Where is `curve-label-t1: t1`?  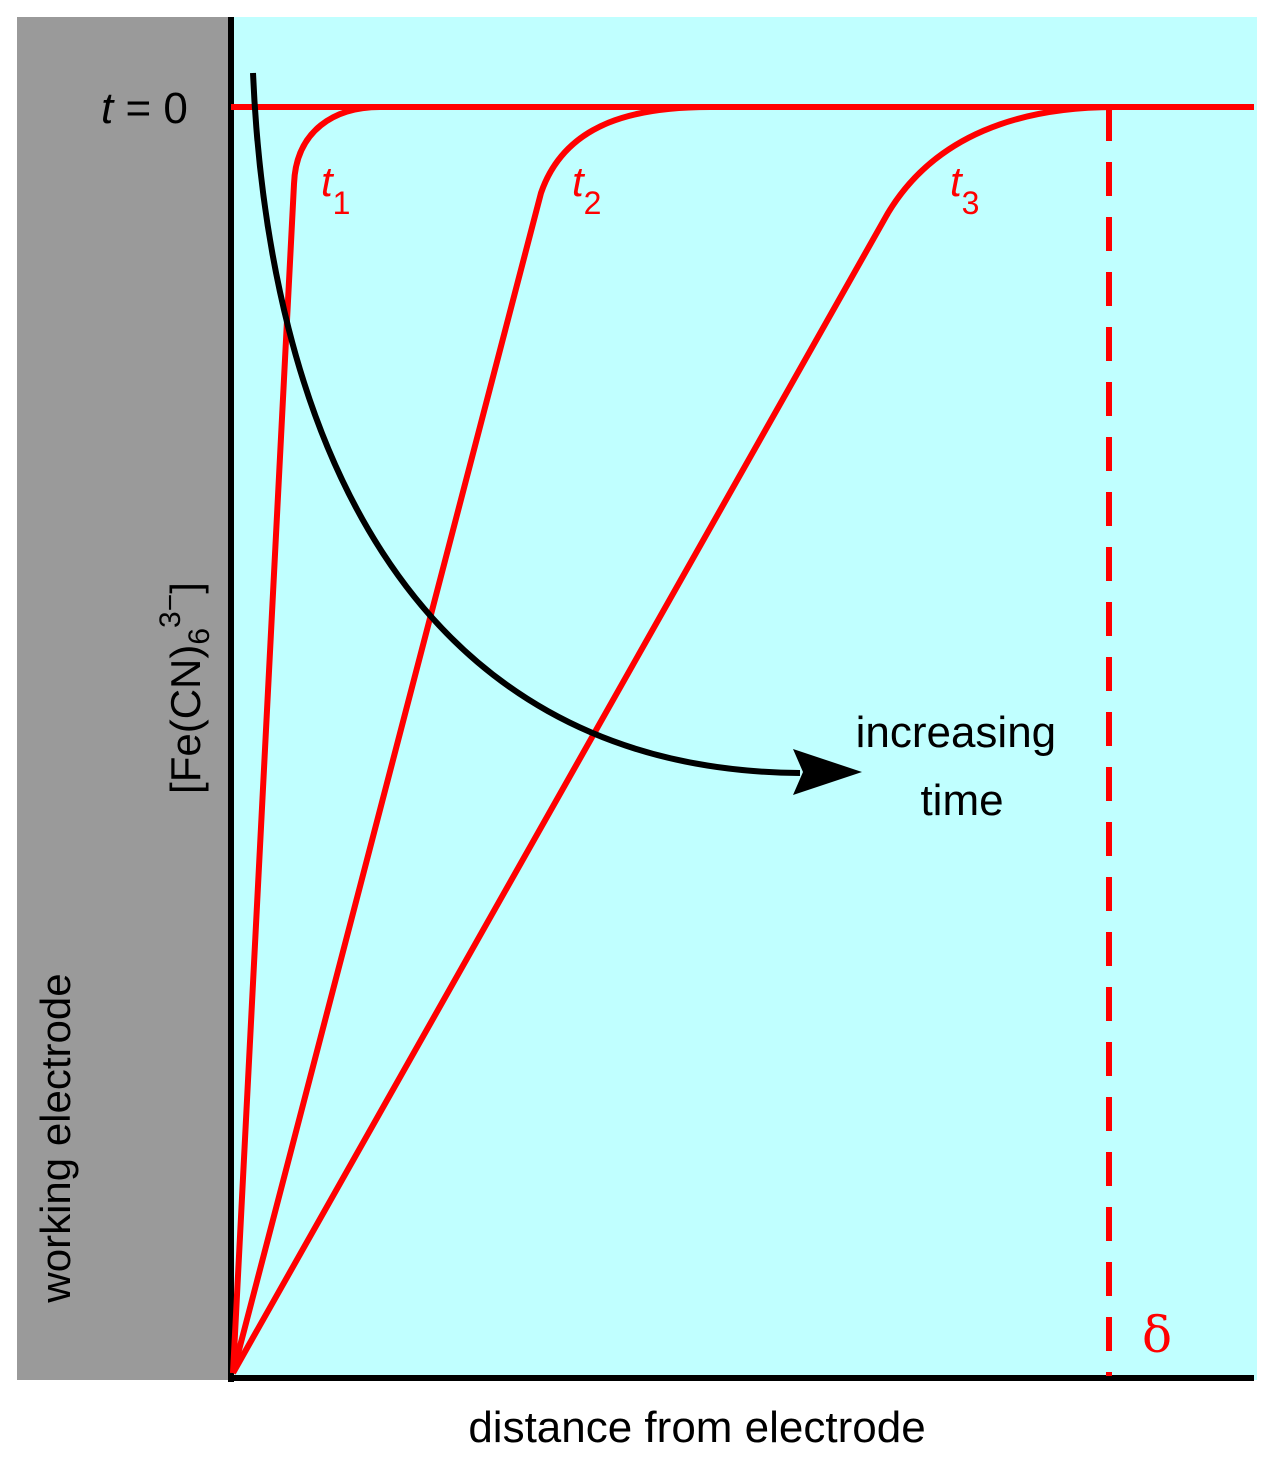
curve-label-t1: t1 is located at coordinates (335, 189).